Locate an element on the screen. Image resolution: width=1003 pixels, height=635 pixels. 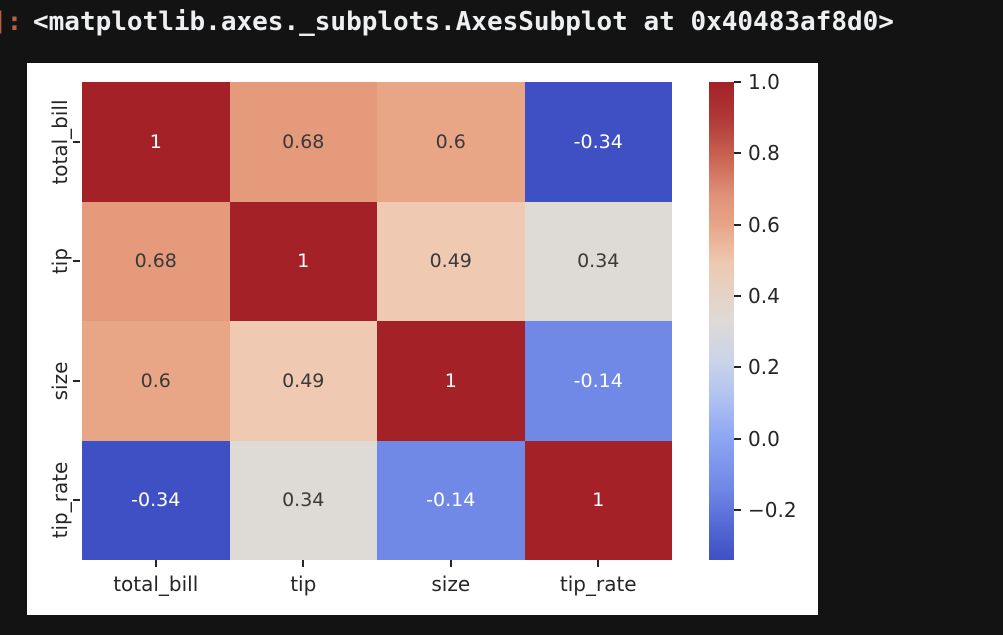
y-tick-label-size: size is located at coordinates (60, 381).